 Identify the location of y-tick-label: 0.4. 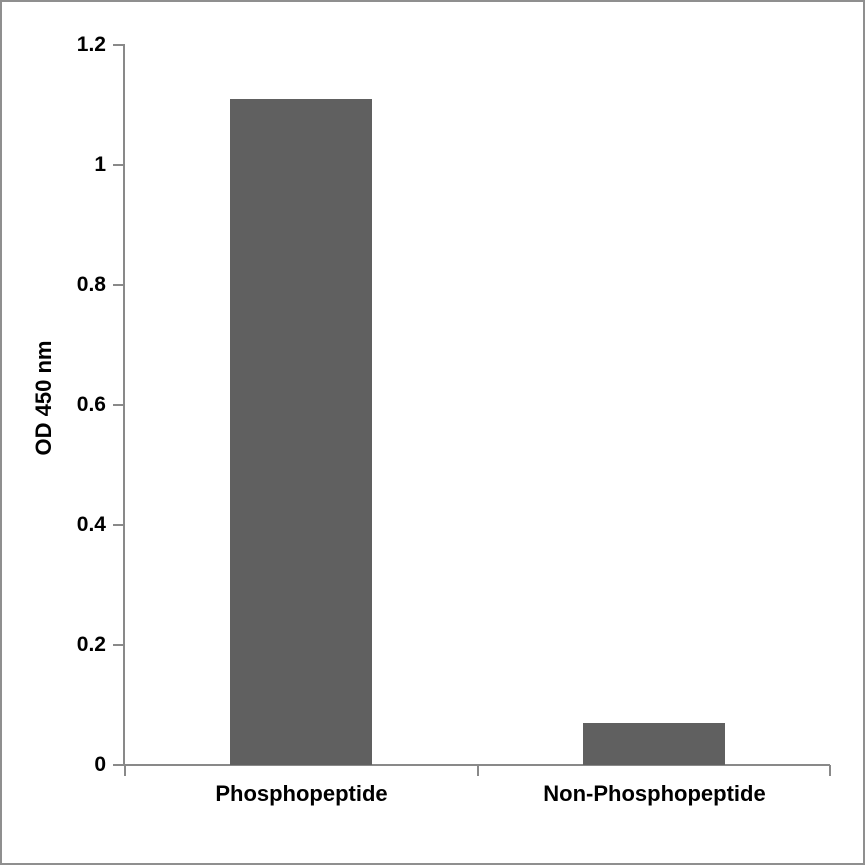
(91, 524).